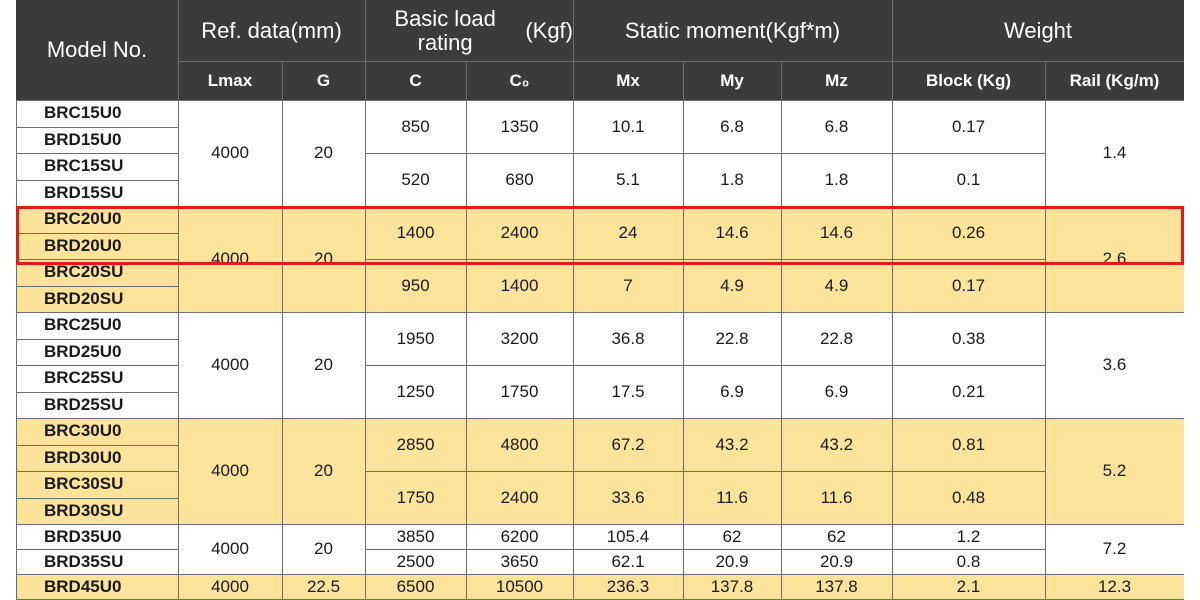 The width and height of the screenshot is (1200, 600). Describe the element at coordinates (415, 80) in the screenshot. I see `header-c: C` at that location.